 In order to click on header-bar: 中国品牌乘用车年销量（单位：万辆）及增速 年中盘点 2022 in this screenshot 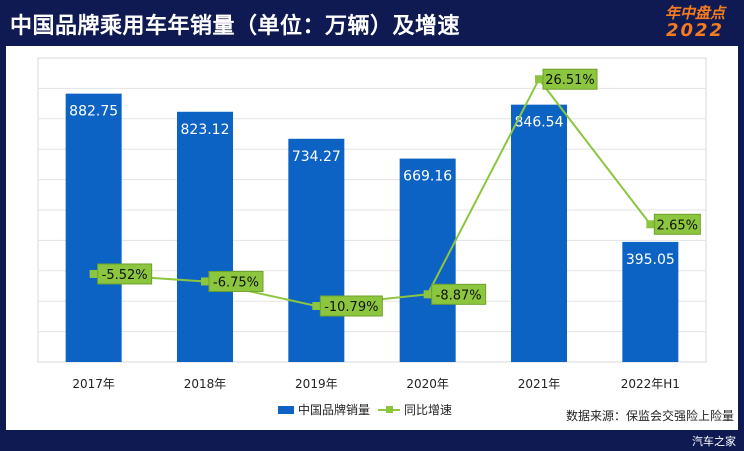, I will do `click(372, 23)`.